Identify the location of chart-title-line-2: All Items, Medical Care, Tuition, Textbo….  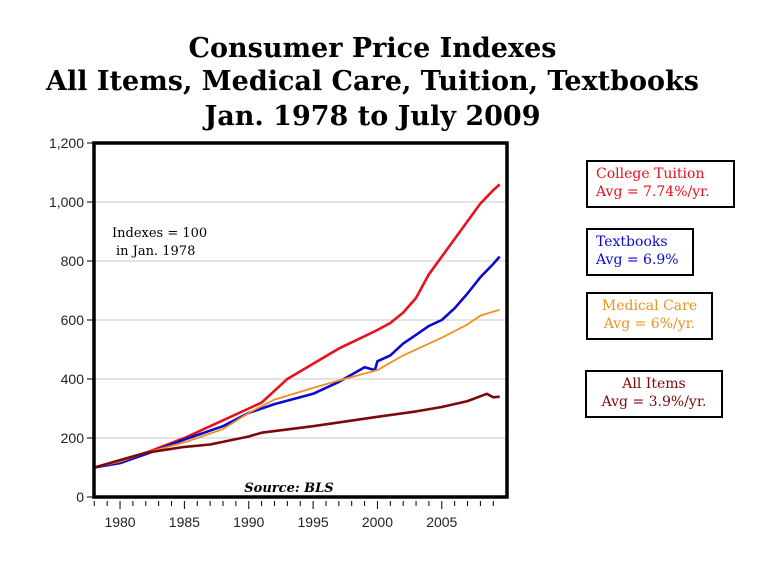
(372, 81).